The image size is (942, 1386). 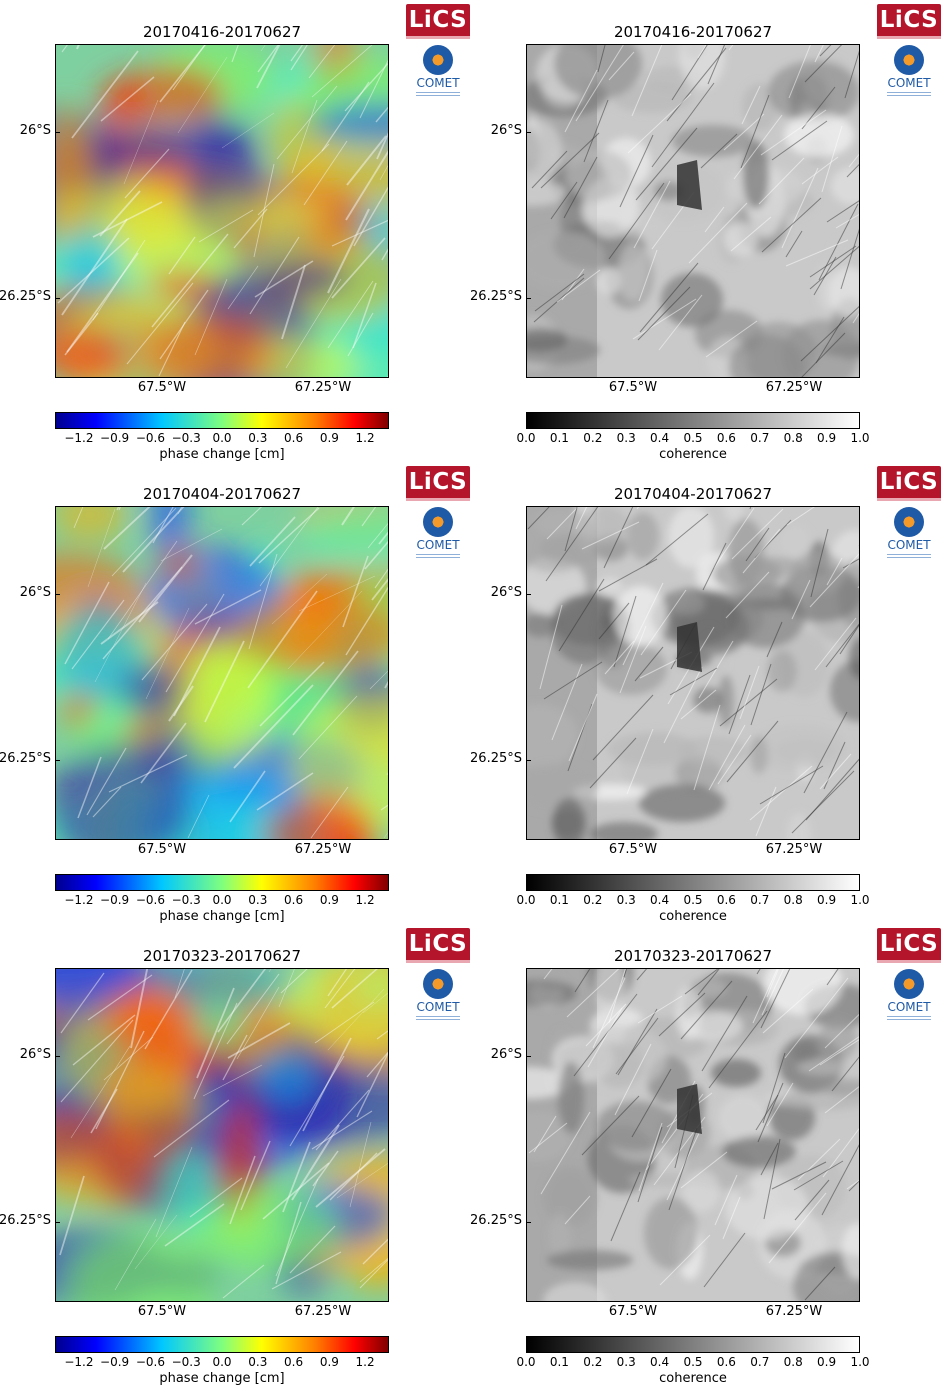 I want to click on colorbar-tick-label: 0.2, so click(x=593, y=1362).